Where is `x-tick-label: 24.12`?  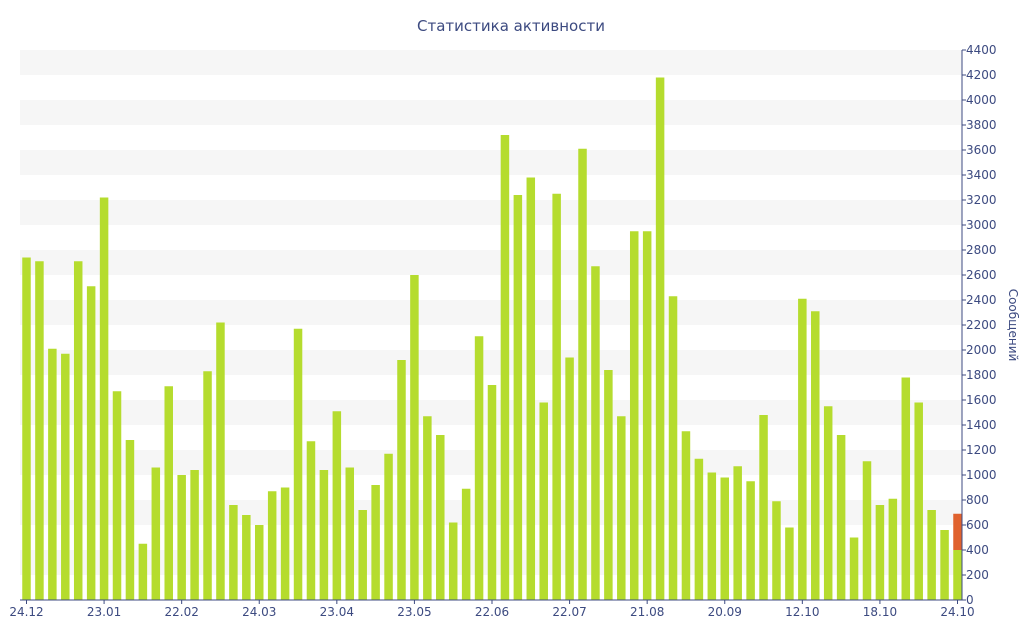
x-tick-label: 24.12 is located at coordinates (26, 612).